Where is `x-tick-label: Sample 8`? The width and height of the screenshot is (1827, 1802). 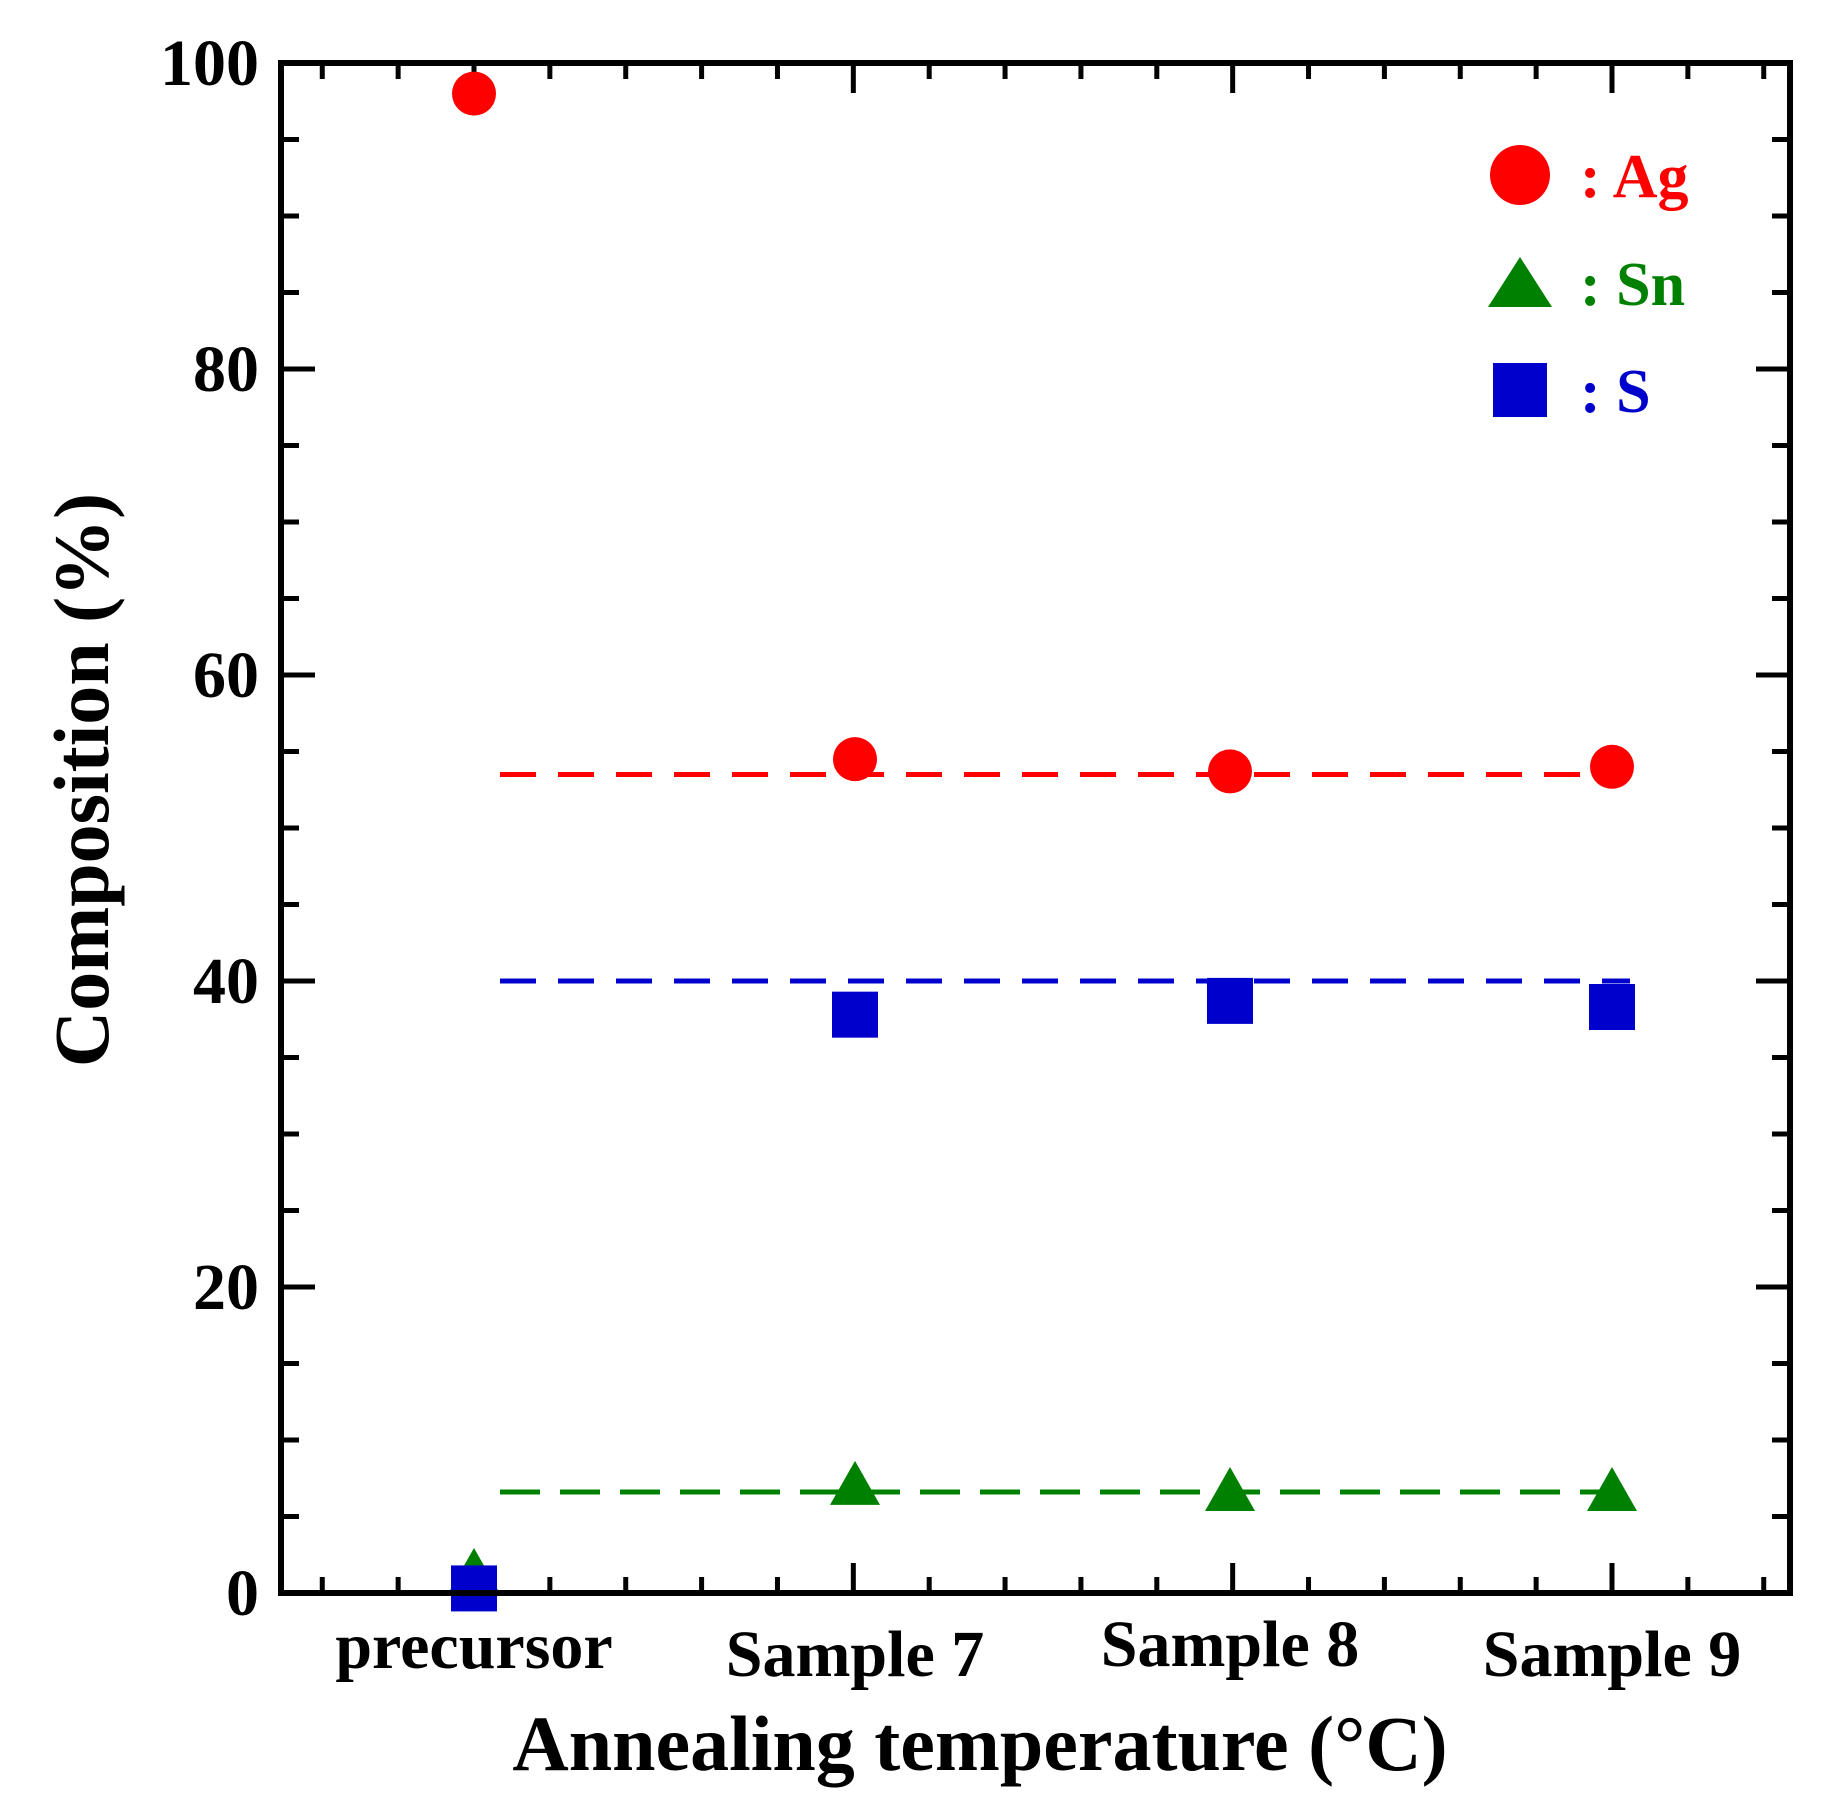
x-tick-label: Sample 8 is located at coordinates (1230, 1644).